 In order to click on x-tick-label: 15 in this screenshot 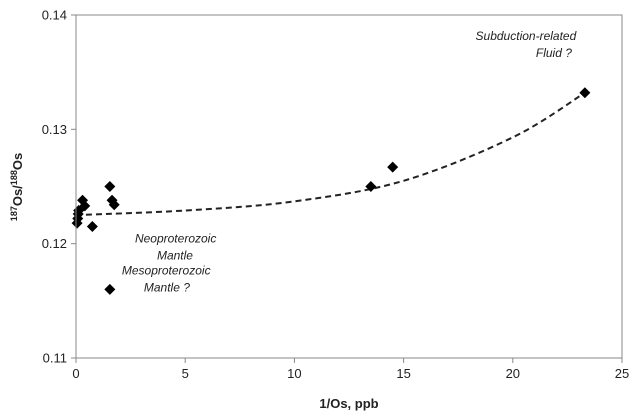, I will do `click(403, 373)`.